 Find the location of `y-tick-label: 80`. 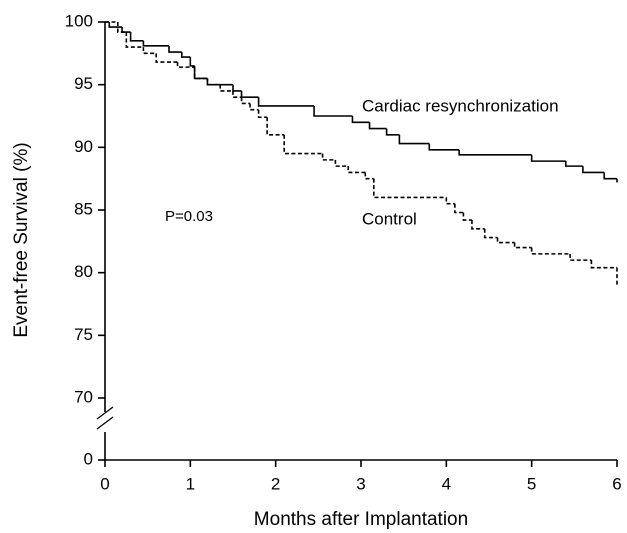

y-tick-label: 80 is located at coordinates (83, 271).